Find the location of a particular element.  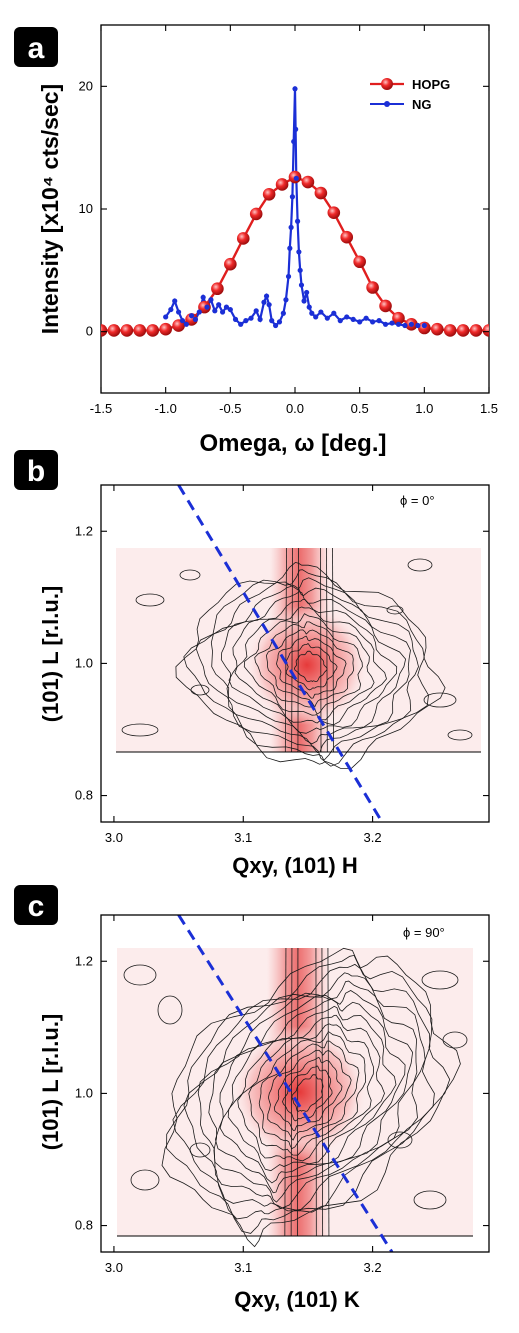

y-axis-label-b: (101) L [r.l.u.] is located at coordinates (50, 654).